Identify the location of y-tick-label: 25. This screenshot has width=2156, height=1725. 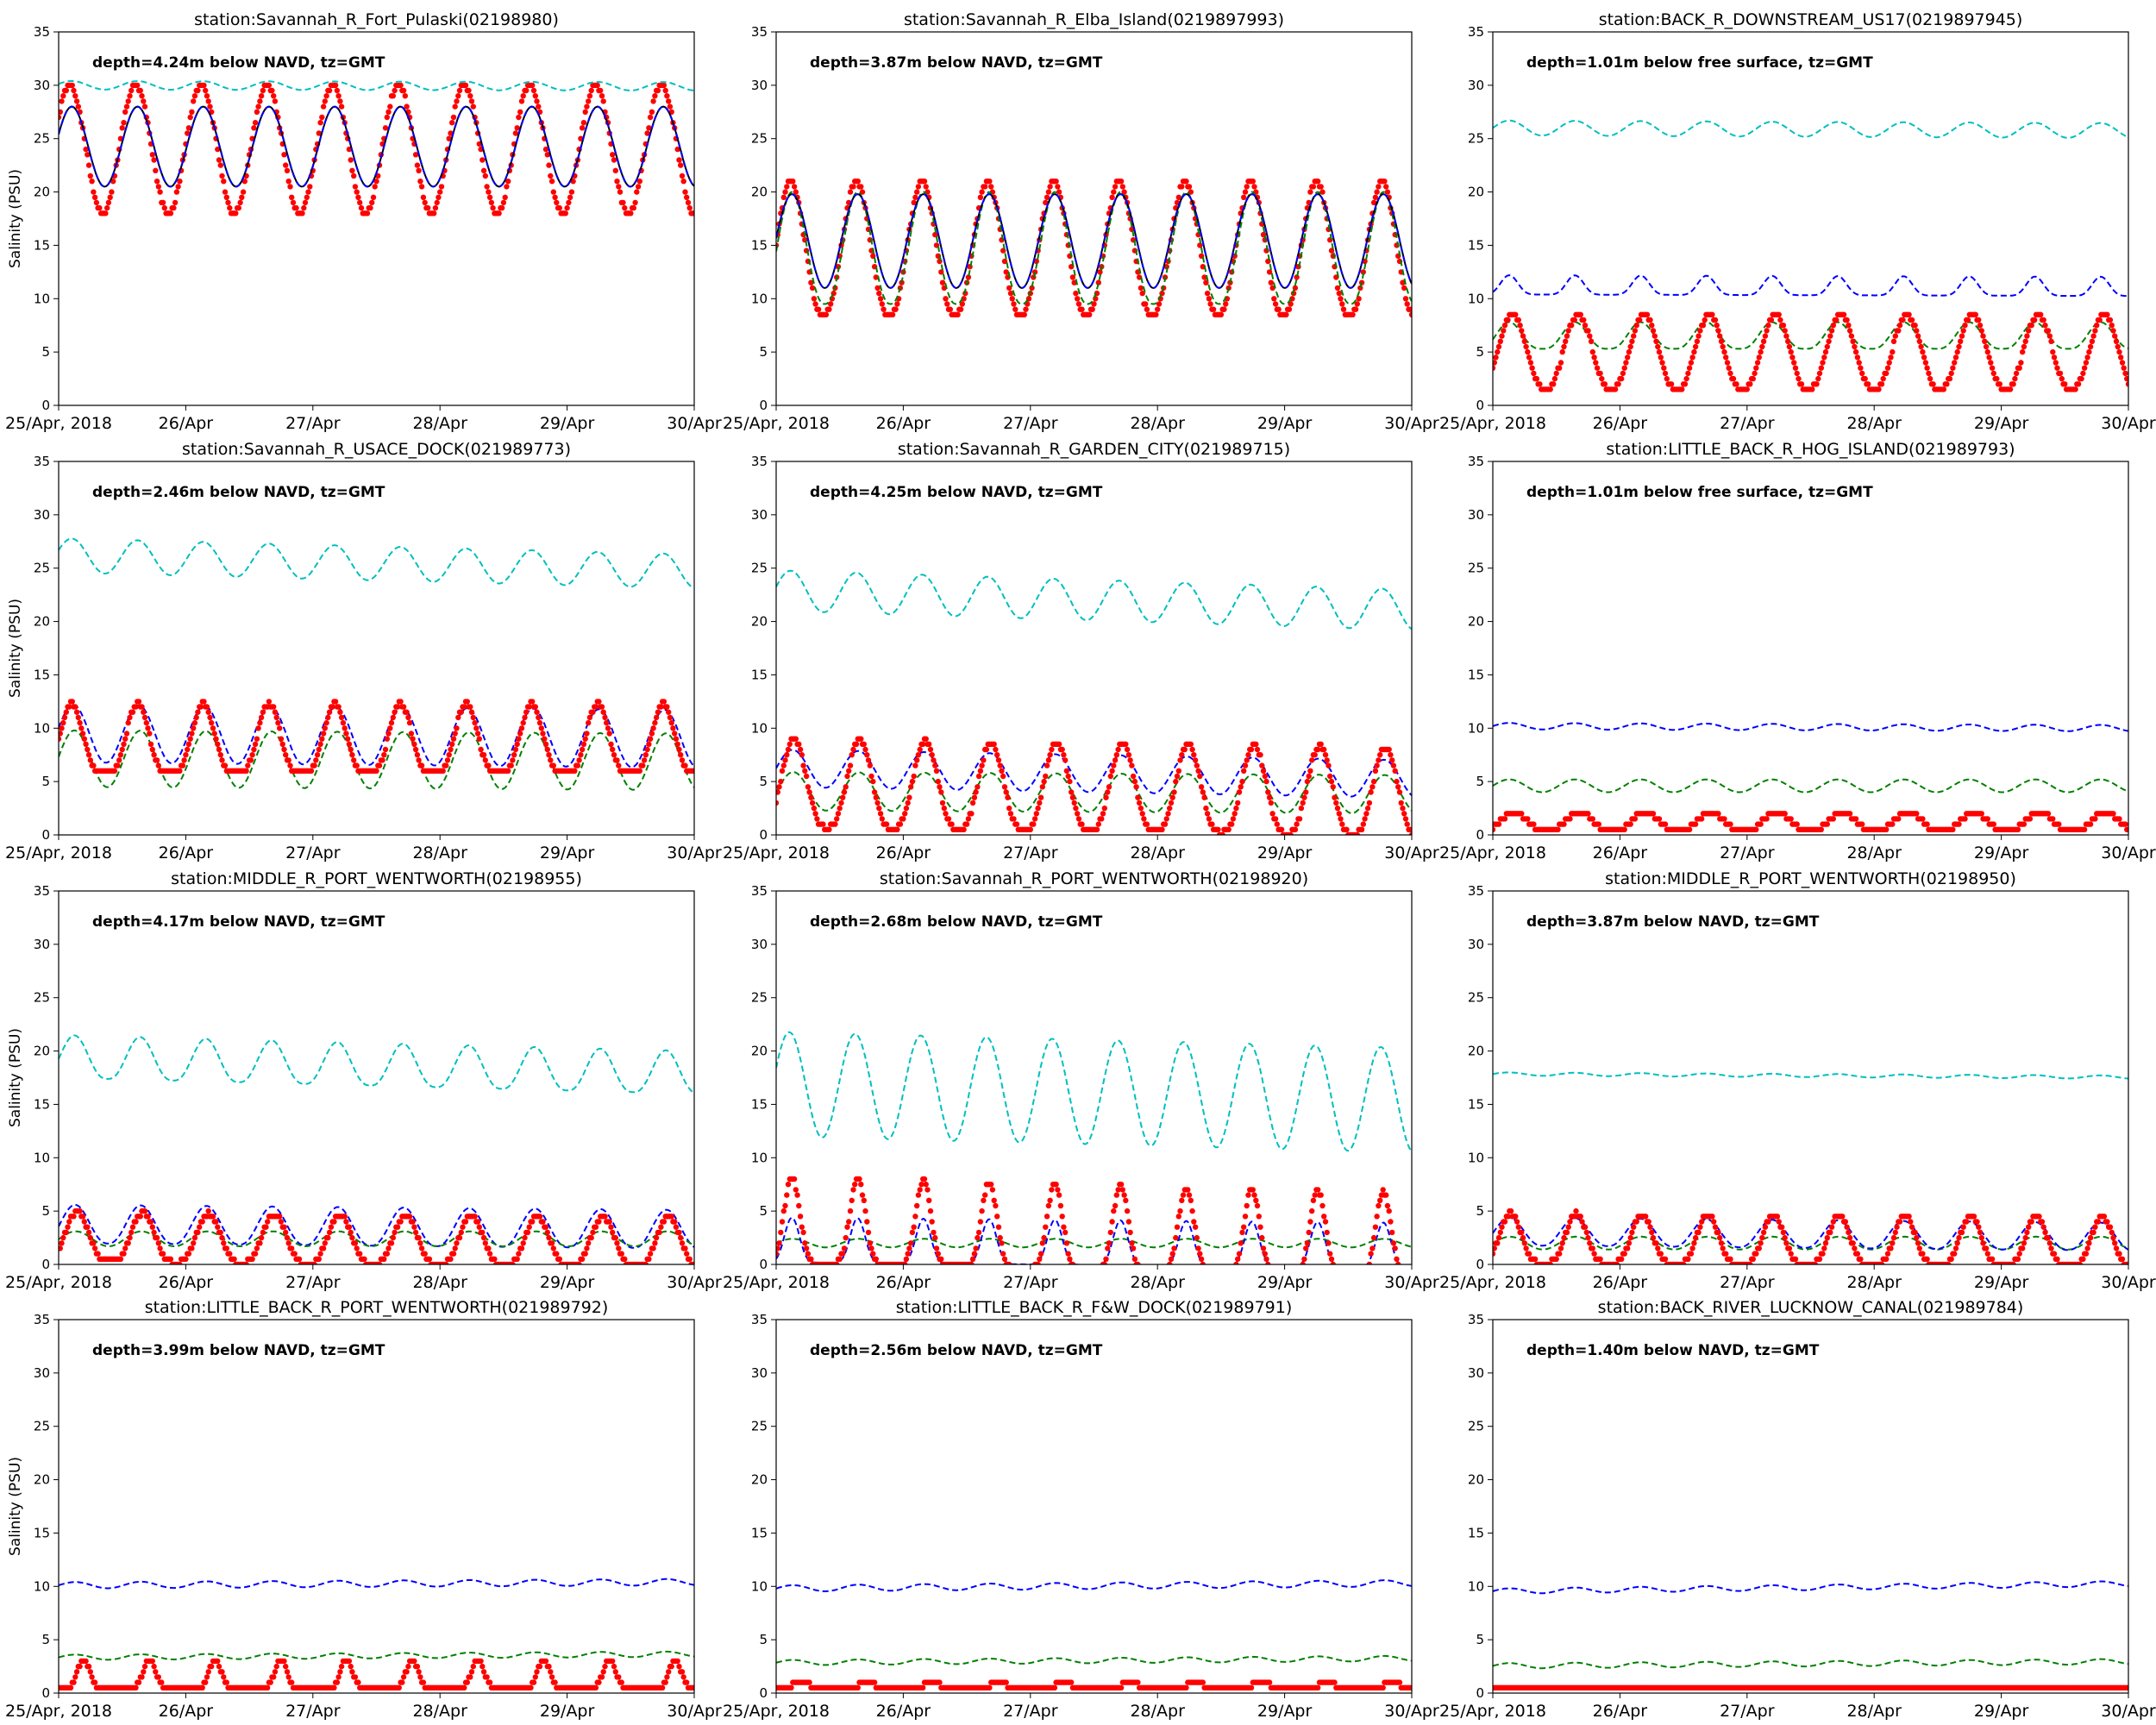
(1476, 139).